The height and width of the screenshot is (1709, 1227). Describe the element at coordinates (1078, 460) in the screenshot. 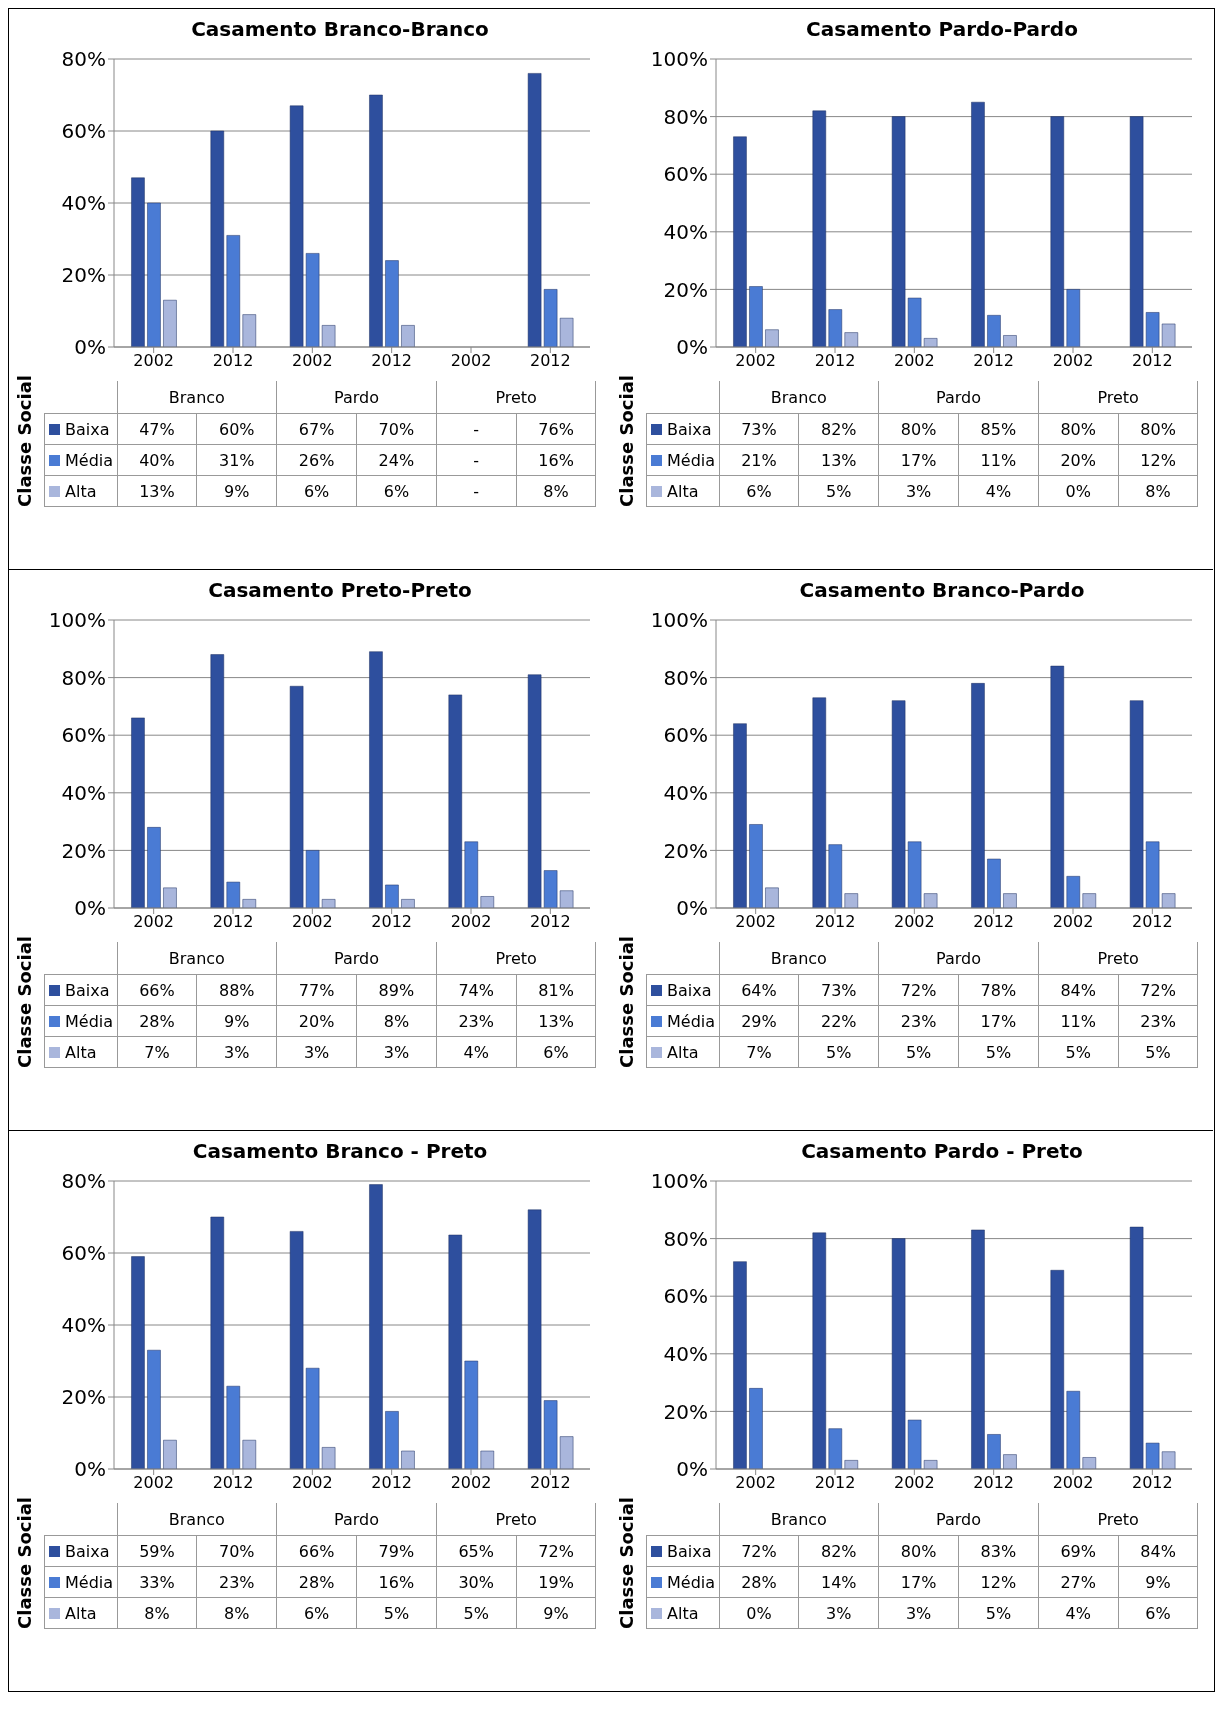

I see `data-label: 20%` at that location.